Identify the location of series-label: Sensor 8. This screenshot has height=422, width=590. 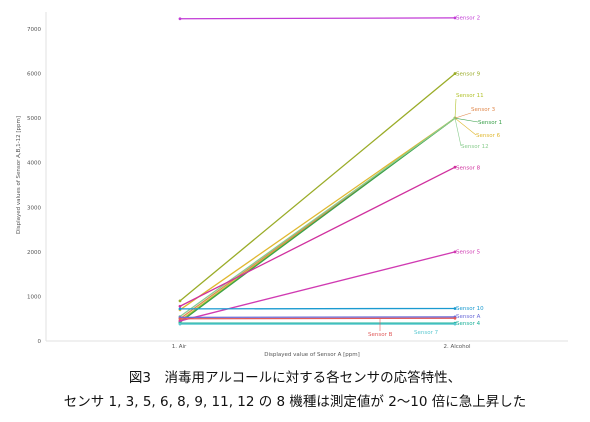
(468, 169).